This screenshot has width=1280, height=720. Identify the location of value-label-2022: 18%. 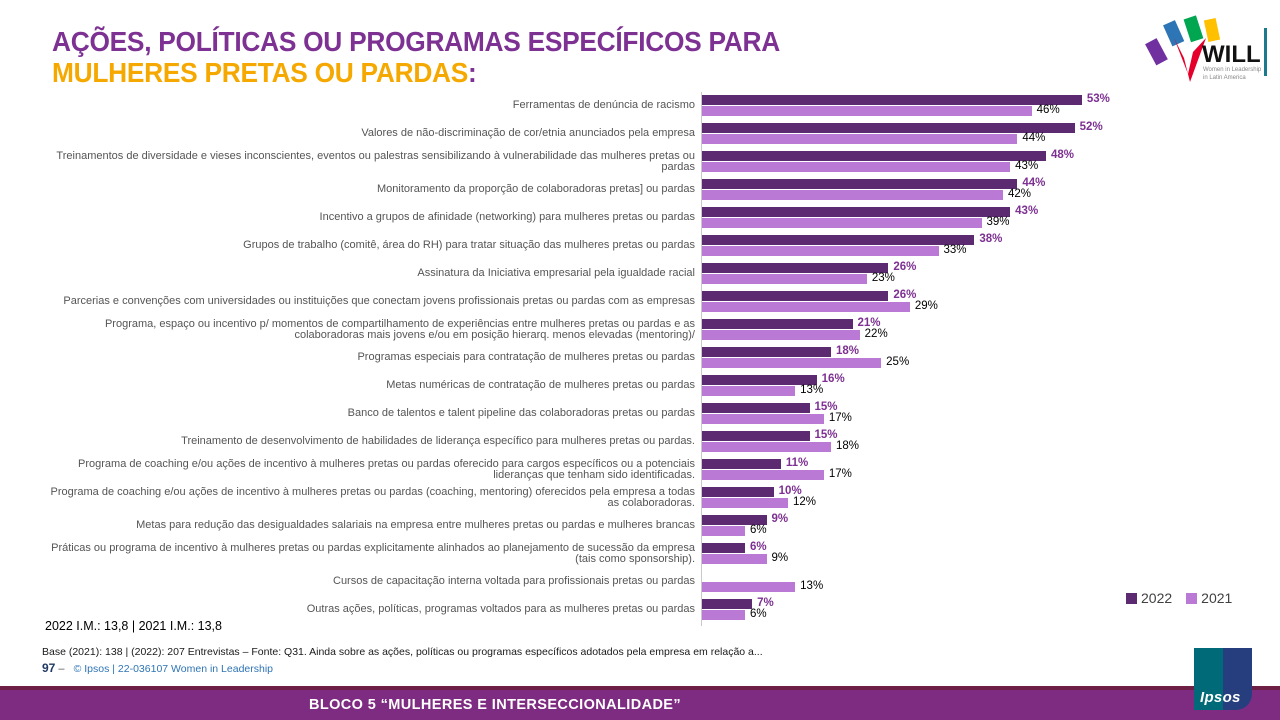
(848, 351).